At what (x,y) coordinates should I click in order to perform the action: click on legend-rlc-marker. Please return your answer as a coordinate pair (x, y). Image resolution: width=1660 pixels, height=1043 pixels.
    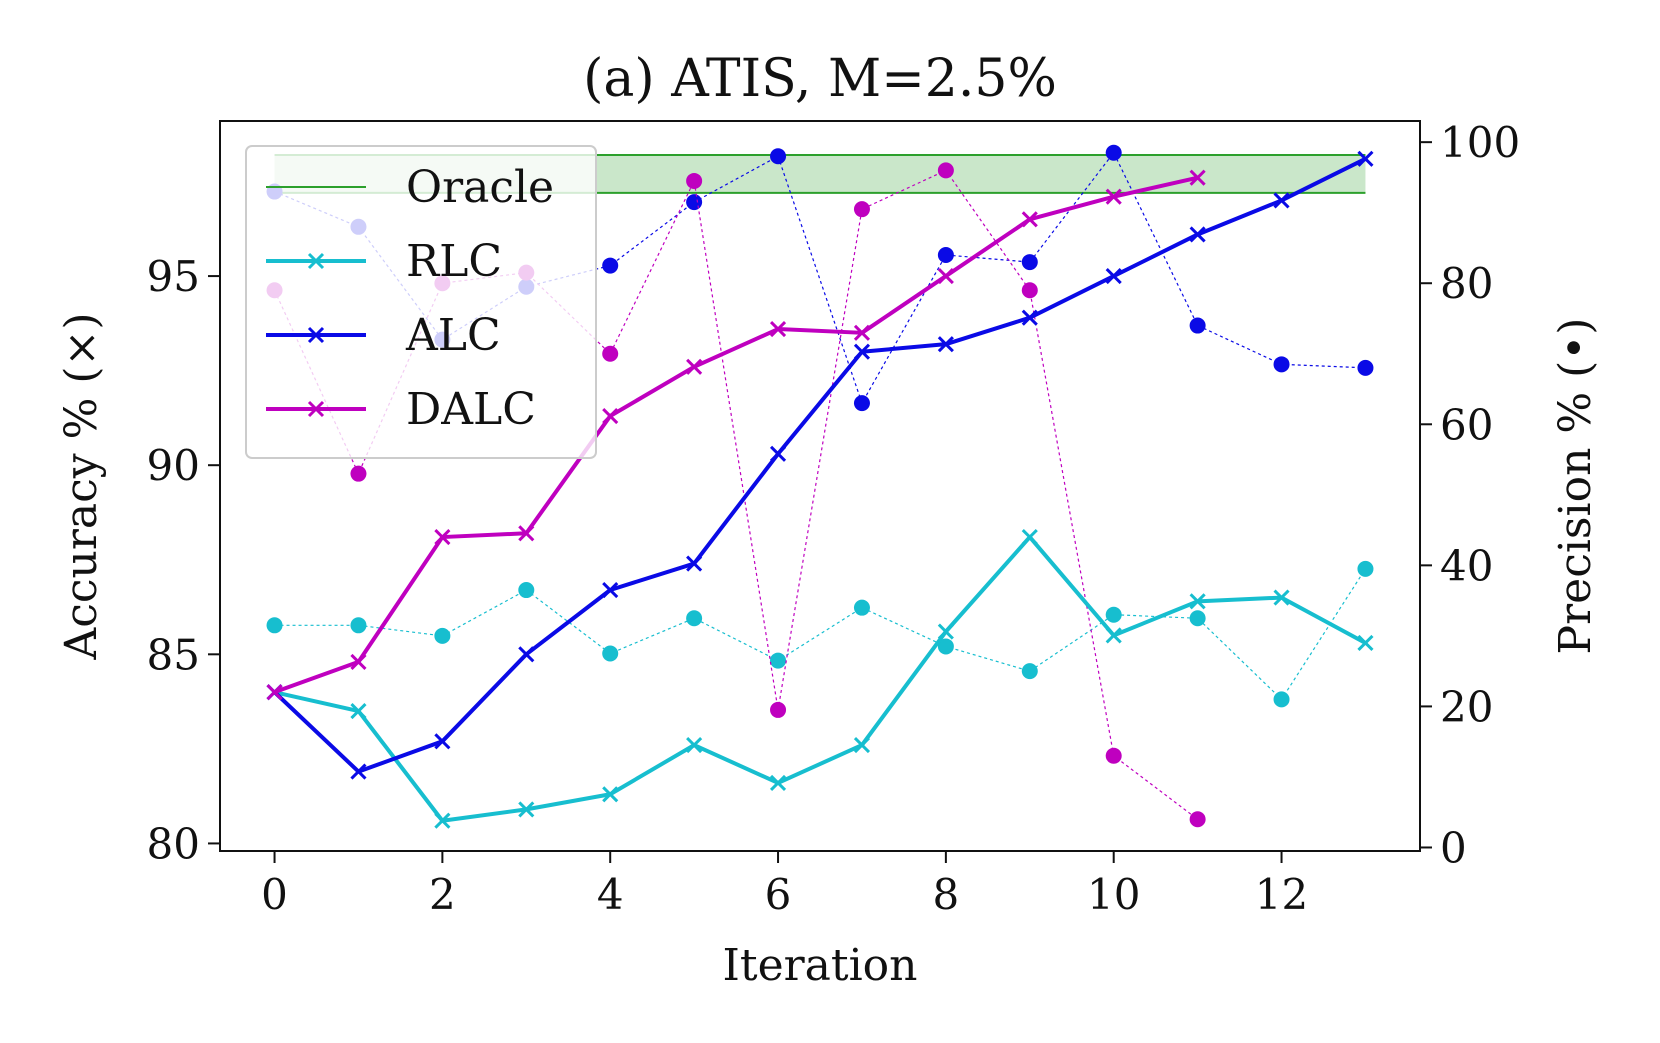
    Looking at the image, I should click on (316, 261).